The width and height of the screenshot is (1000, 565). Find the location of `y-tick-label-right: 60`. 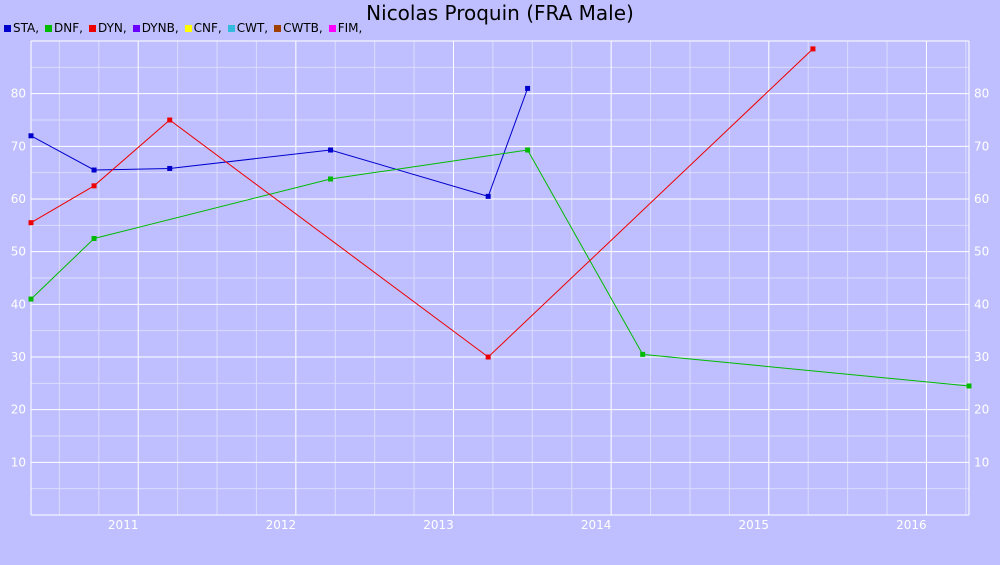

y-tick-label-right: 60 is located at coordinates (981, 199).